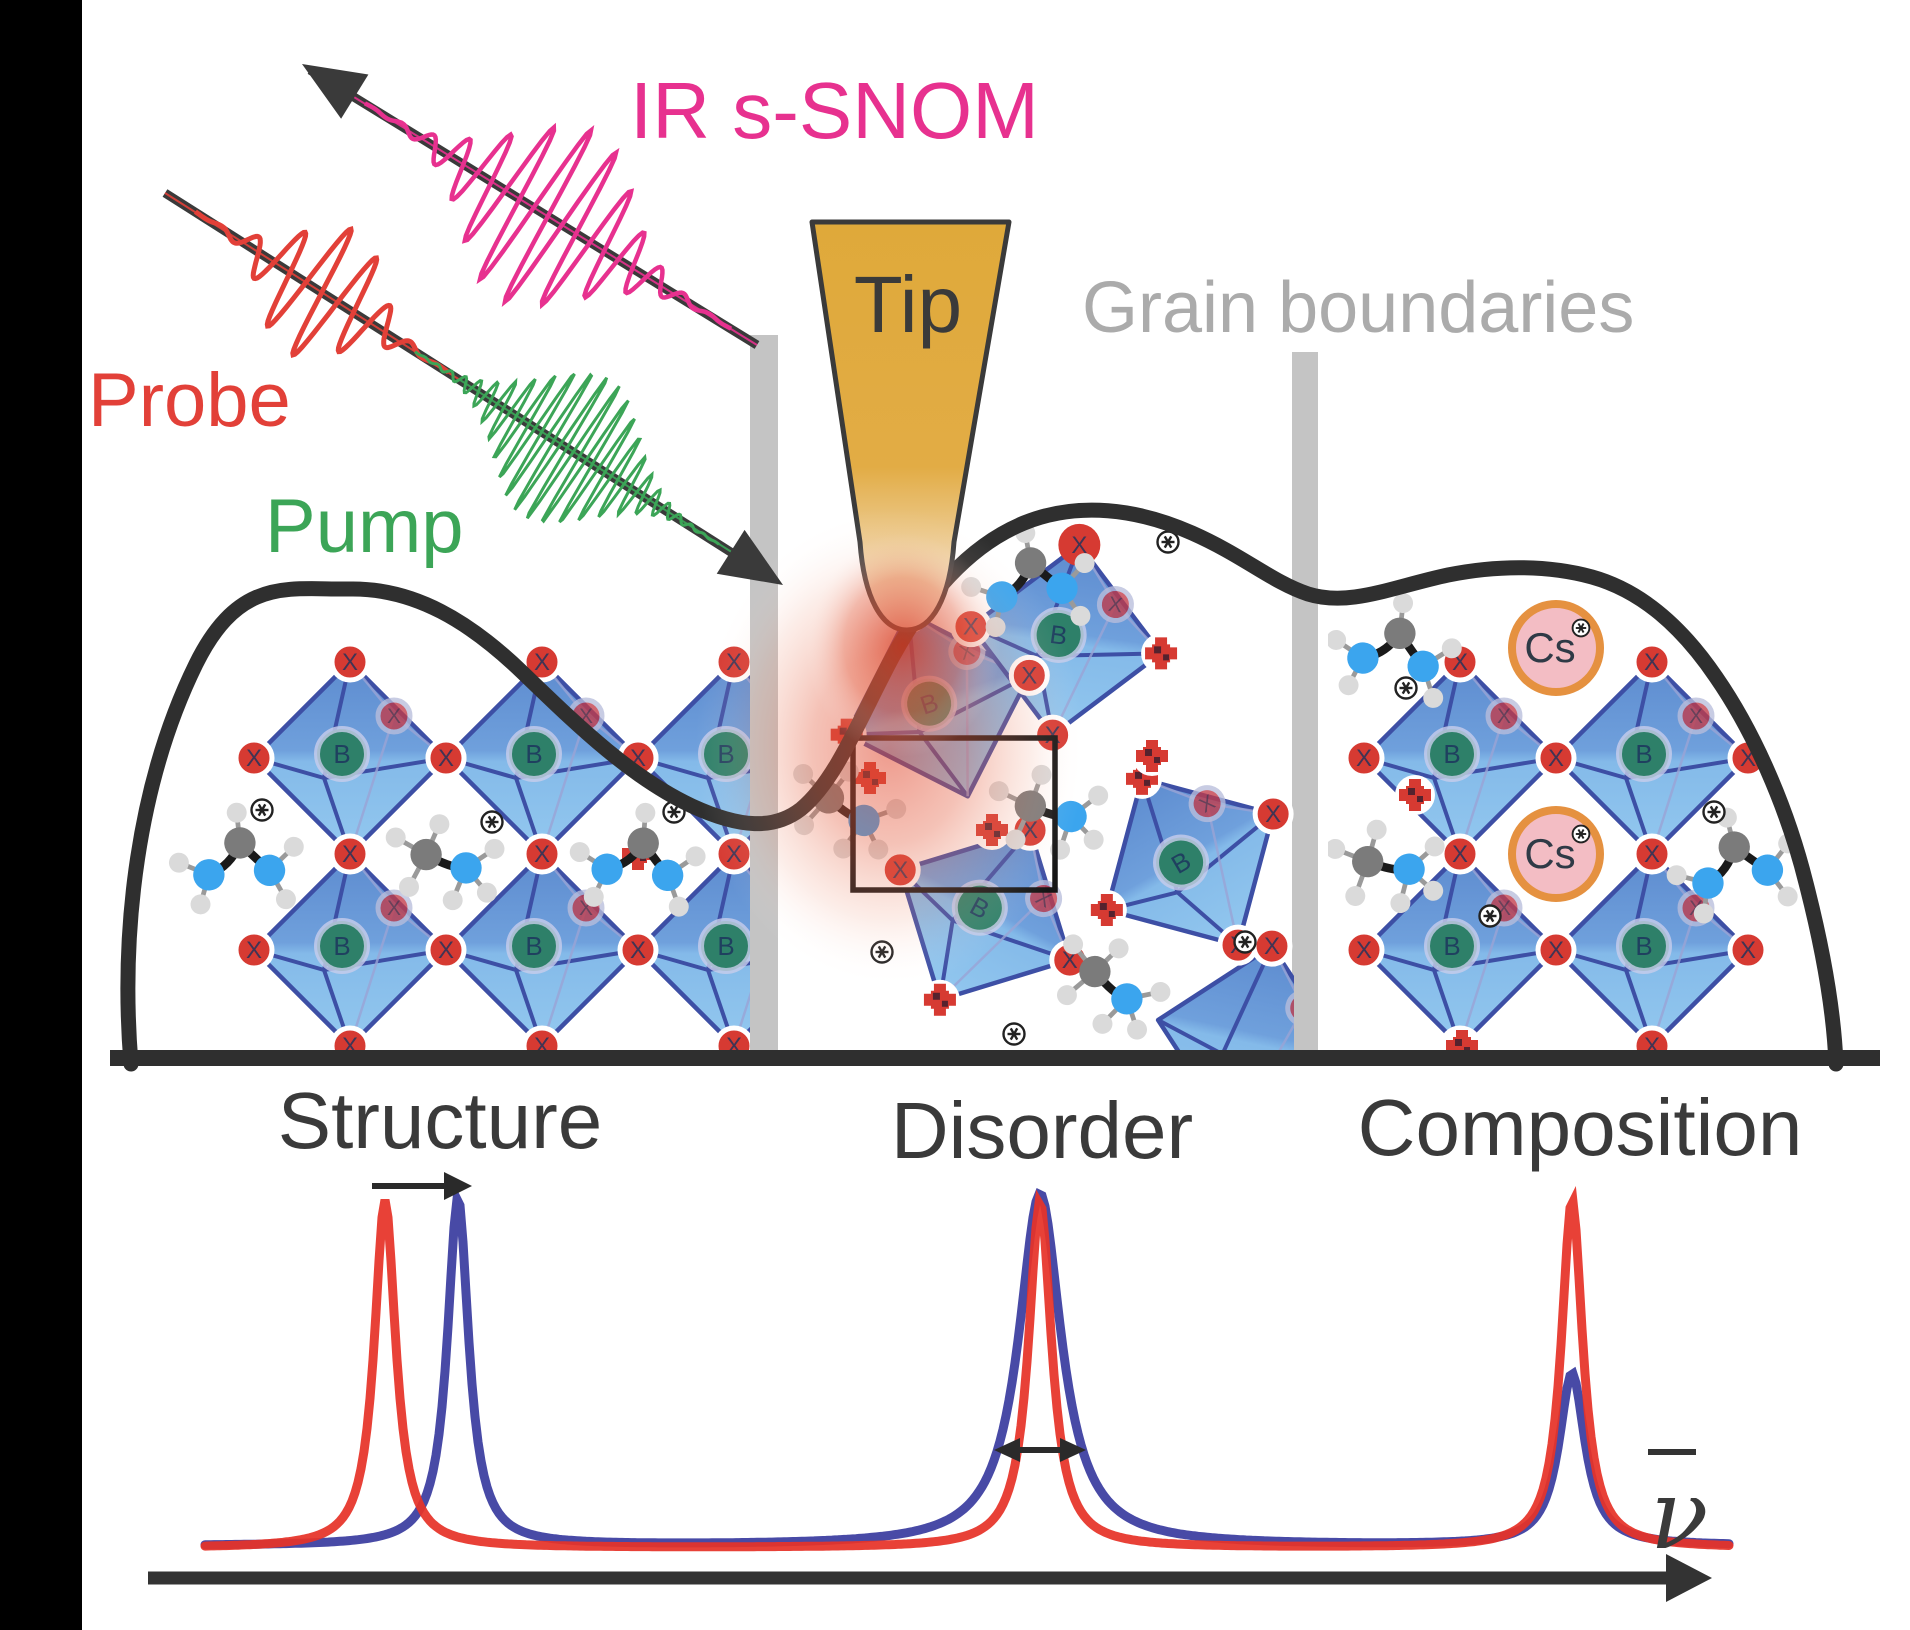  Describe the element at coordinates (567, 448) in the screenshot. I see `pump-pulse` at that location.